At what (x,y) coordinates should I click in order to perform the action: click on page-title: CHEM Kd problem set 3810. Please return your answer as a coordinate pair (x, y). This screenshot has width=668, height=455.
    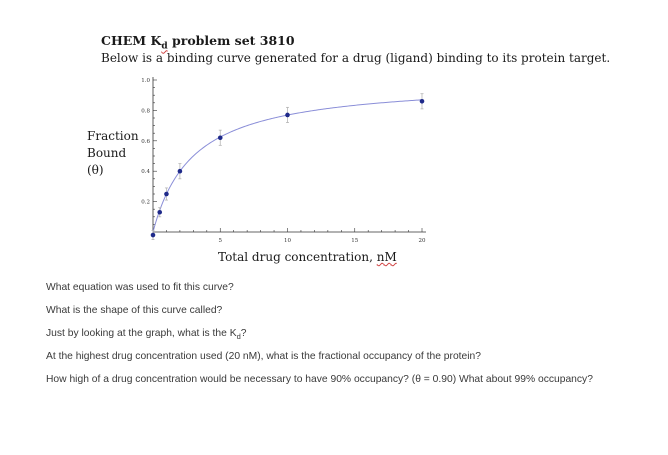
    Looking at the image, I should click on (198, 42).